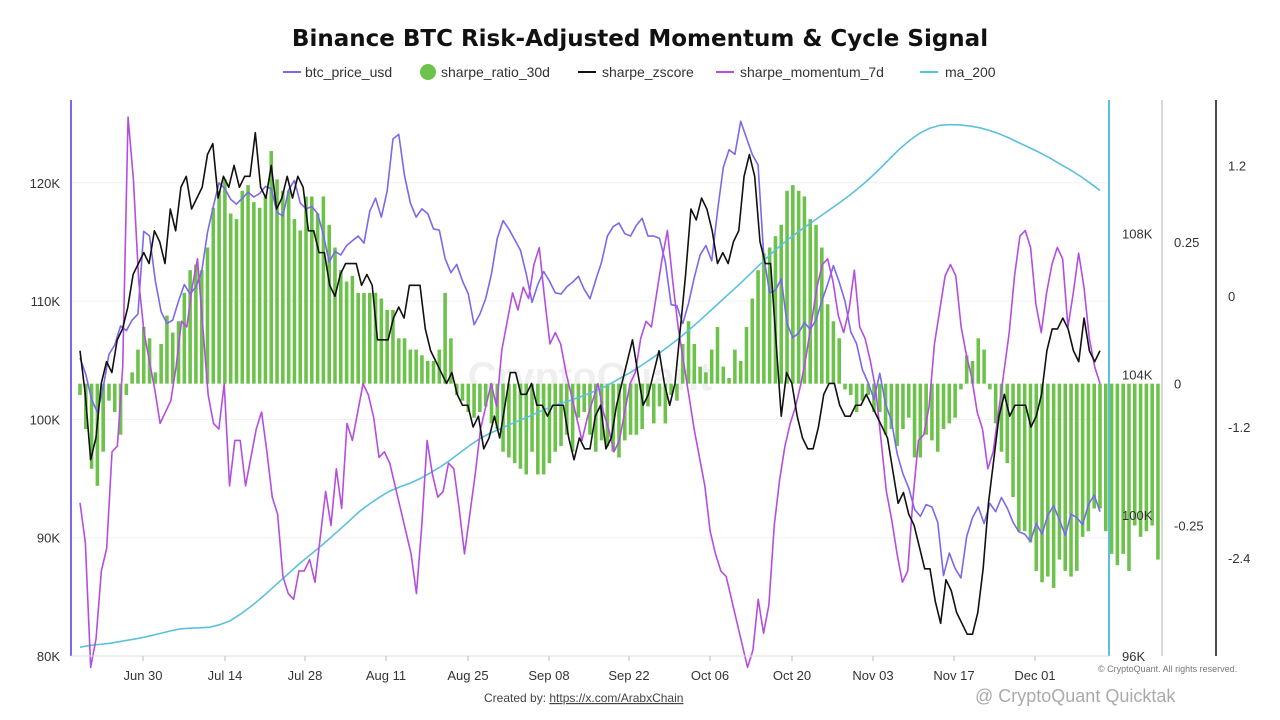 This screenshot has width=1280, height=720. Describe the element at coordinates (1177, 384) in the screenshot. I see `sharpe-tick-label-1: 0` at that location.